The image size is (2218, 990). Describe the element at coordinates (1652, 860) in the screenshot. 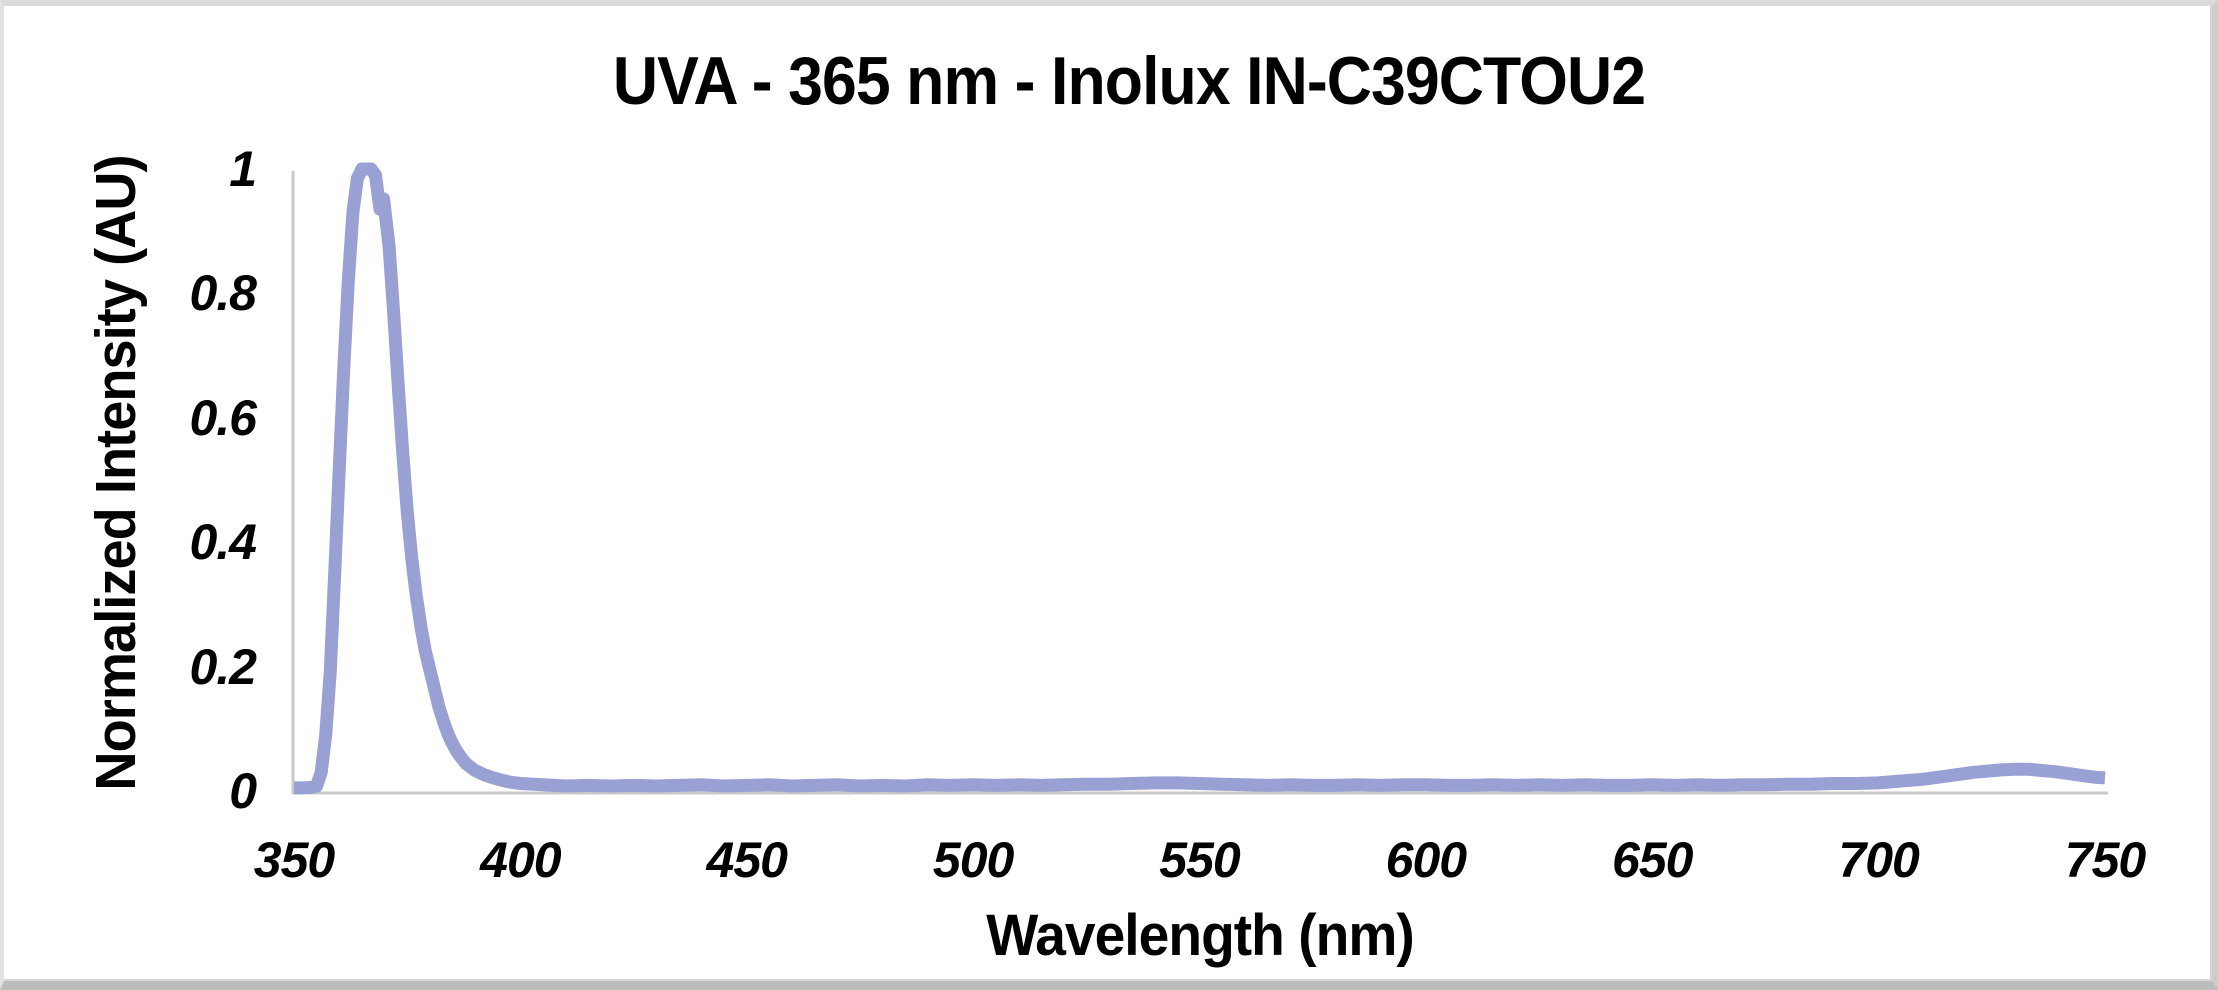

I see `x-tick-label: 650` at that location.